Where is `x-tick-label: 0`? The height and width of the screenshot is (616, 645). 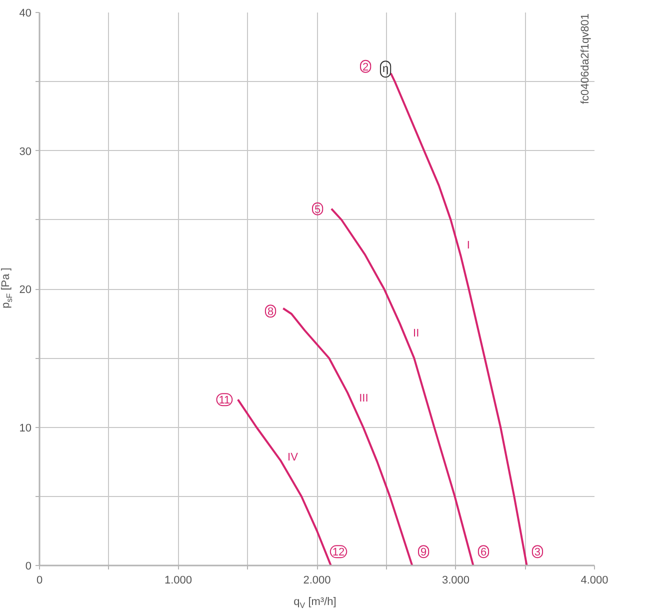 x-tick-label: 0 is located at coordinates (39, 580).